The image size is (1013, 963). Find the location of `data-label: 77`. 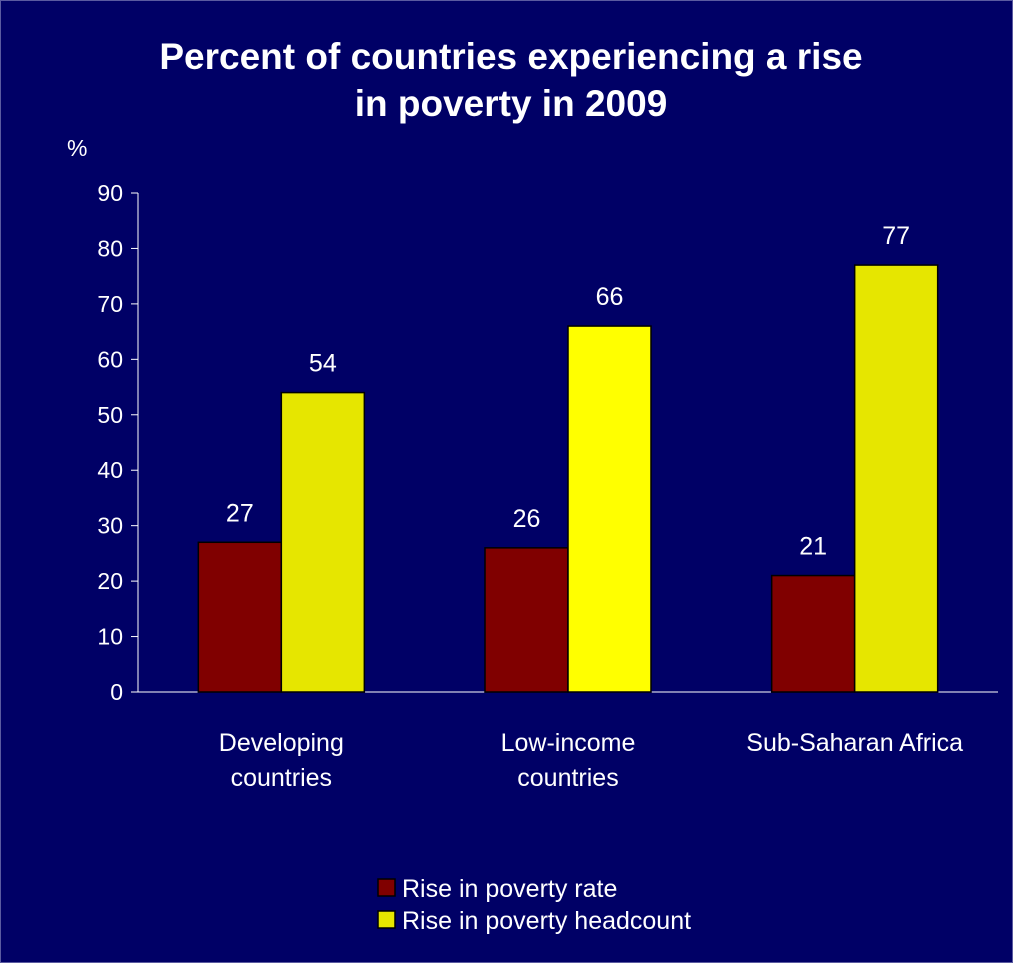

data-label: 77 is located at coordinates (896, 236).